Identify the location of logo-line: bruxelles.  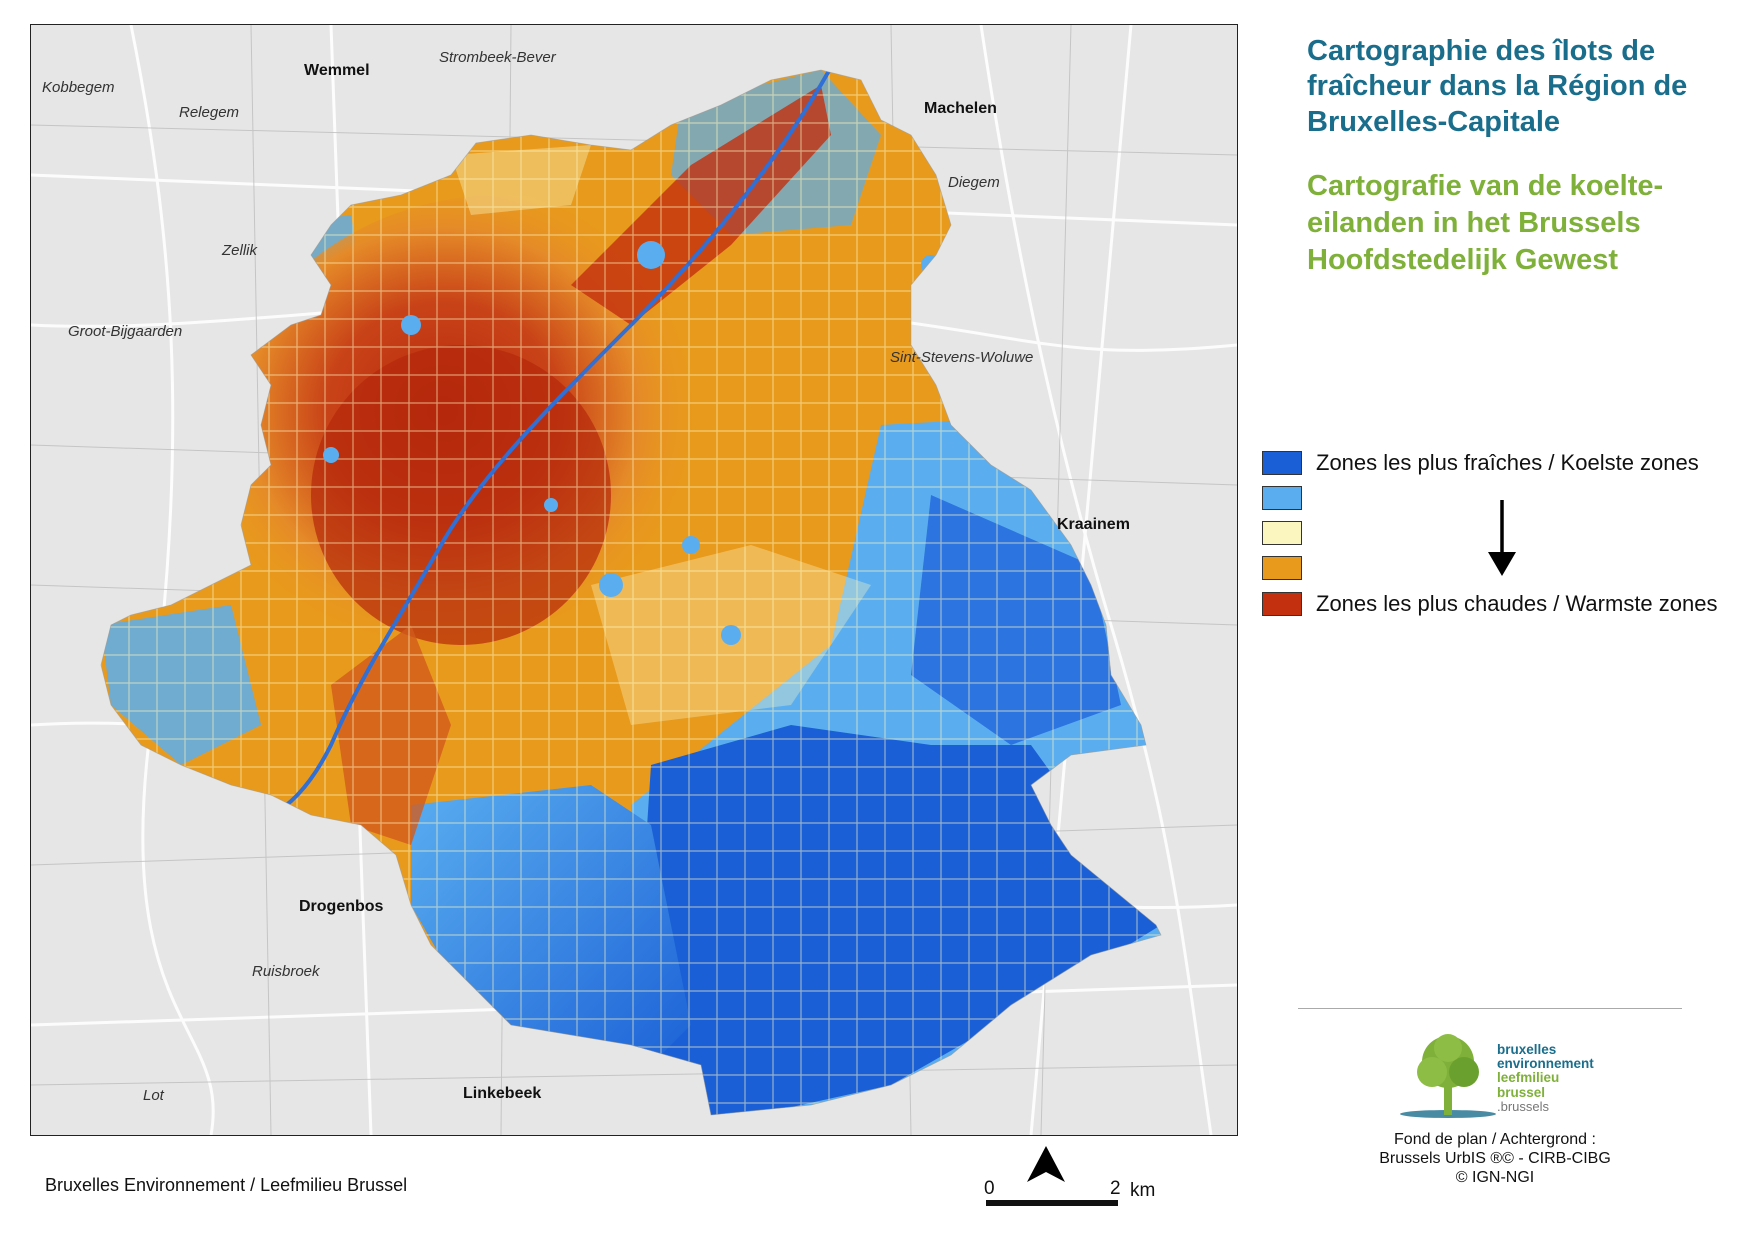
(1527, 1049).